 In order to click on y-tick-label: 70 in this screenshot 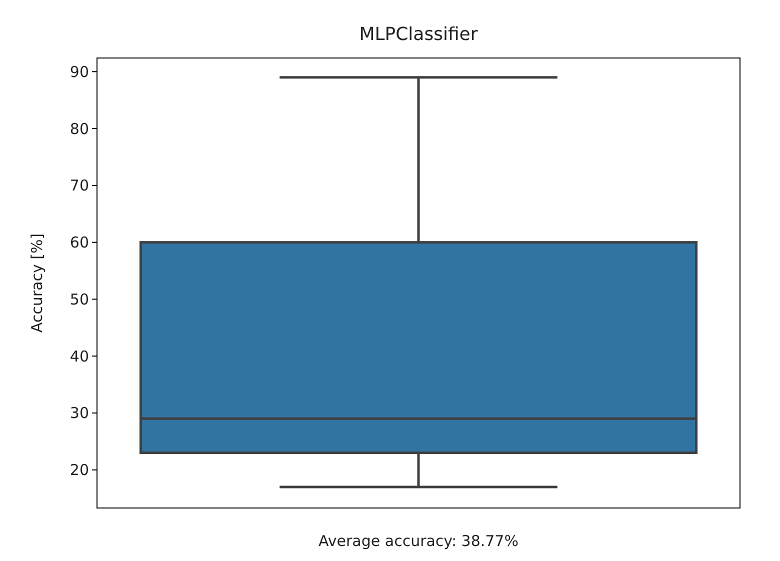, I will do `click(79, 185)`.